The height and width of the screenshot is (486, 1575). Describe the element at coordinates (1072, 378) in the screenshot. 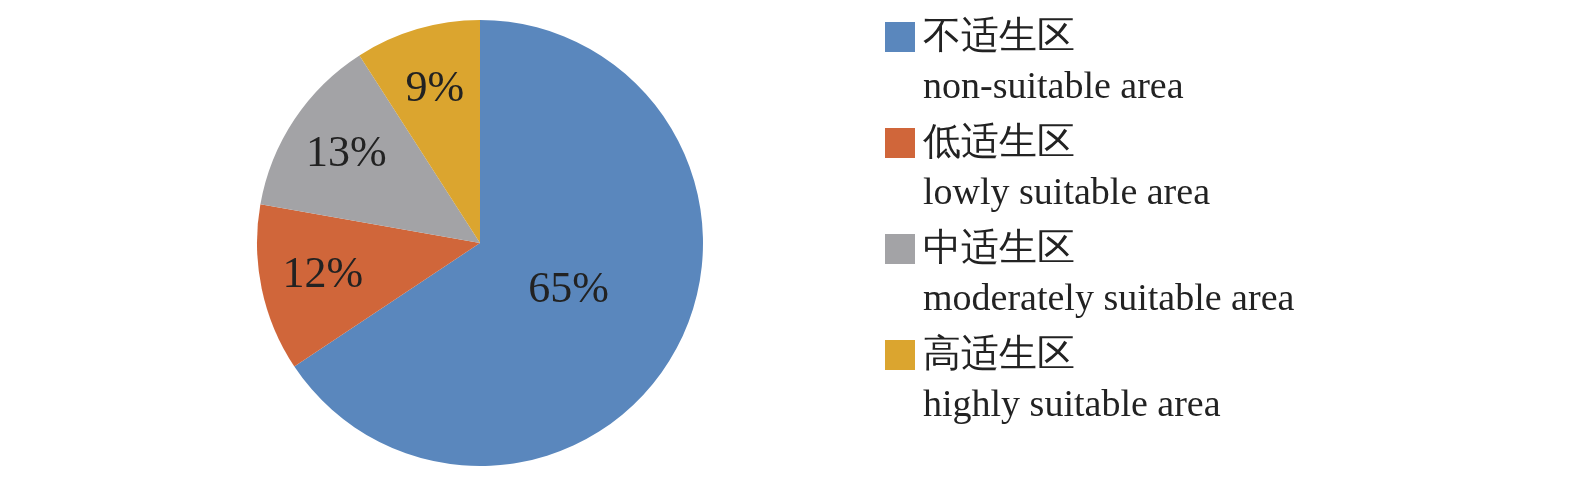

I see `legend-label: 高适生区 highly suitable area` at that location.